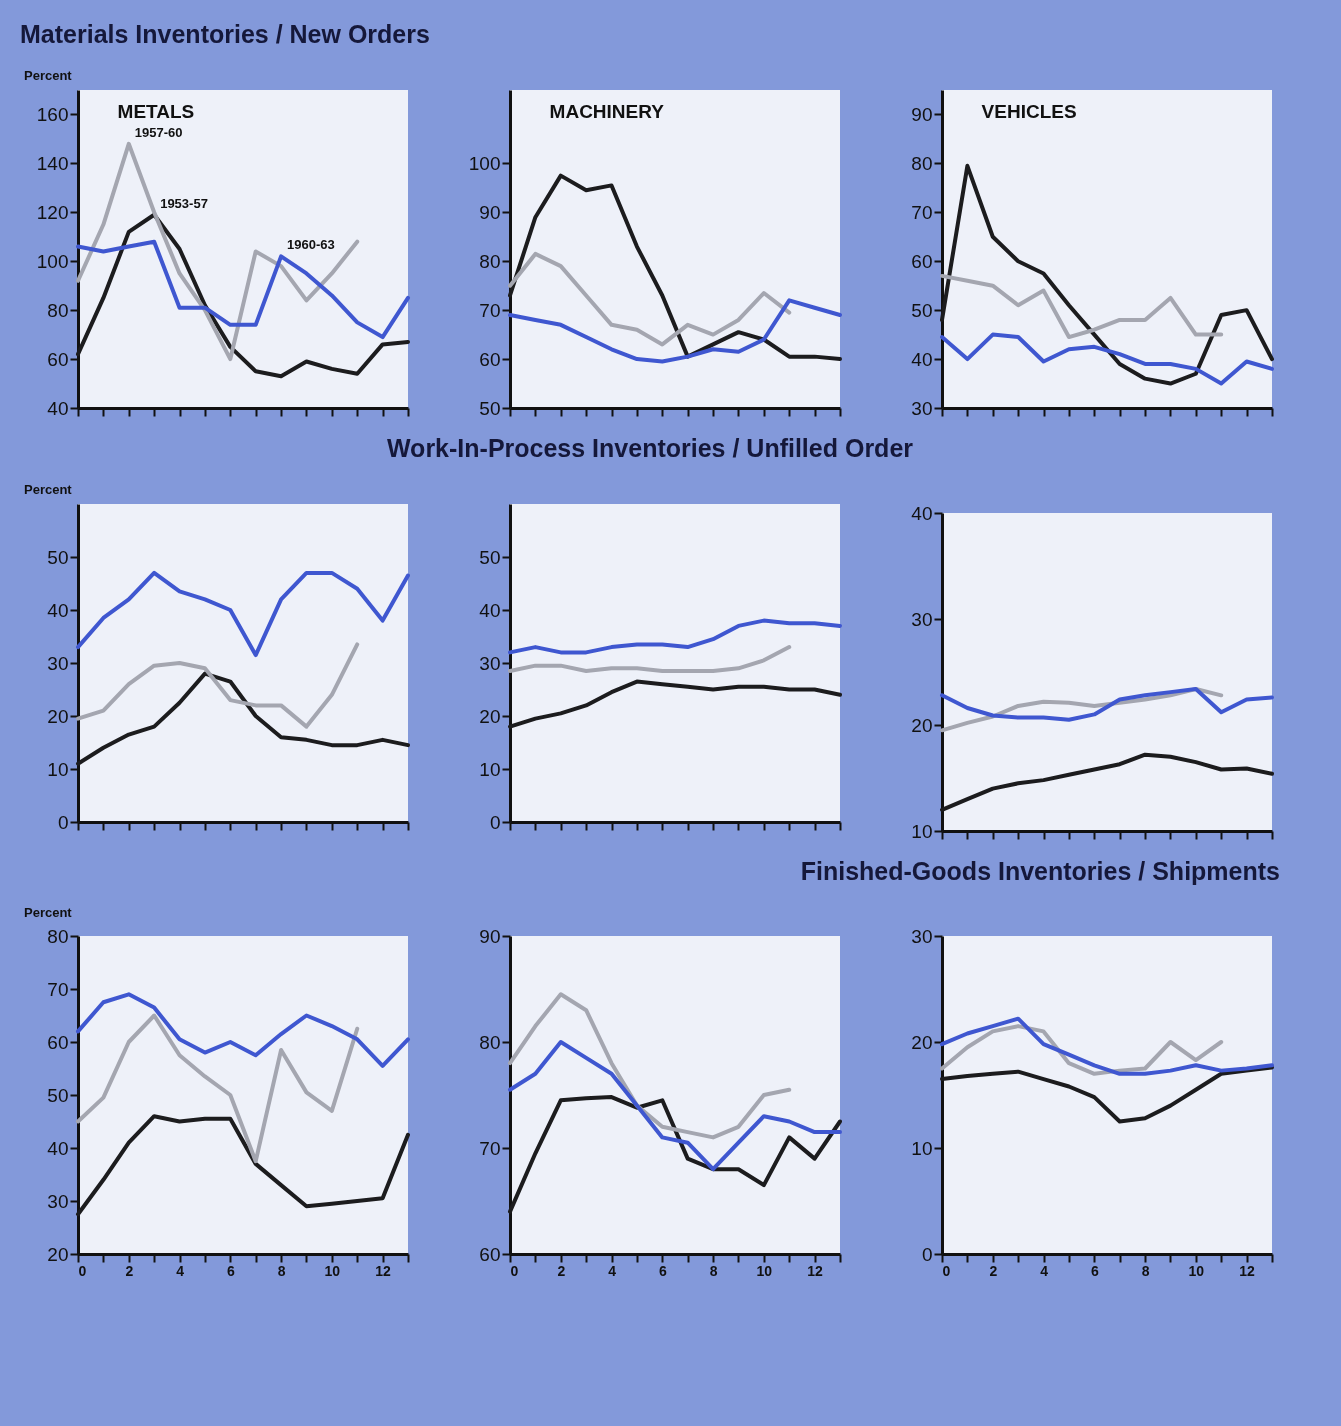 The image size is (1341, 1426). Describe the element at coordinates (1044, 1270) in the screenshot. I see `x-tick-label: 4` at that location.